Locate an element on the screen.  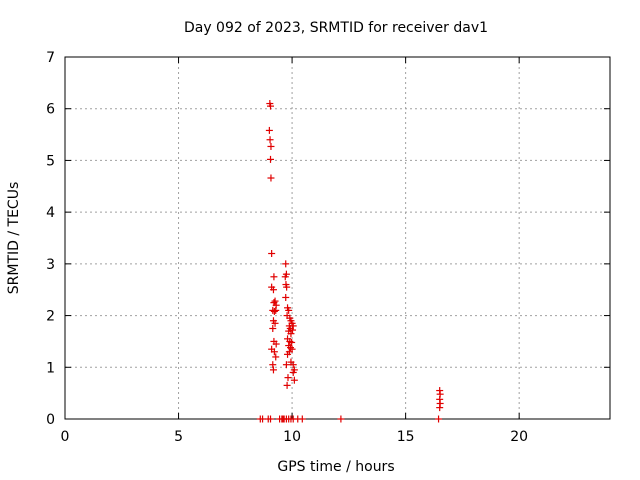
x-tick-label: 5 is located at coordinates (178, 437).